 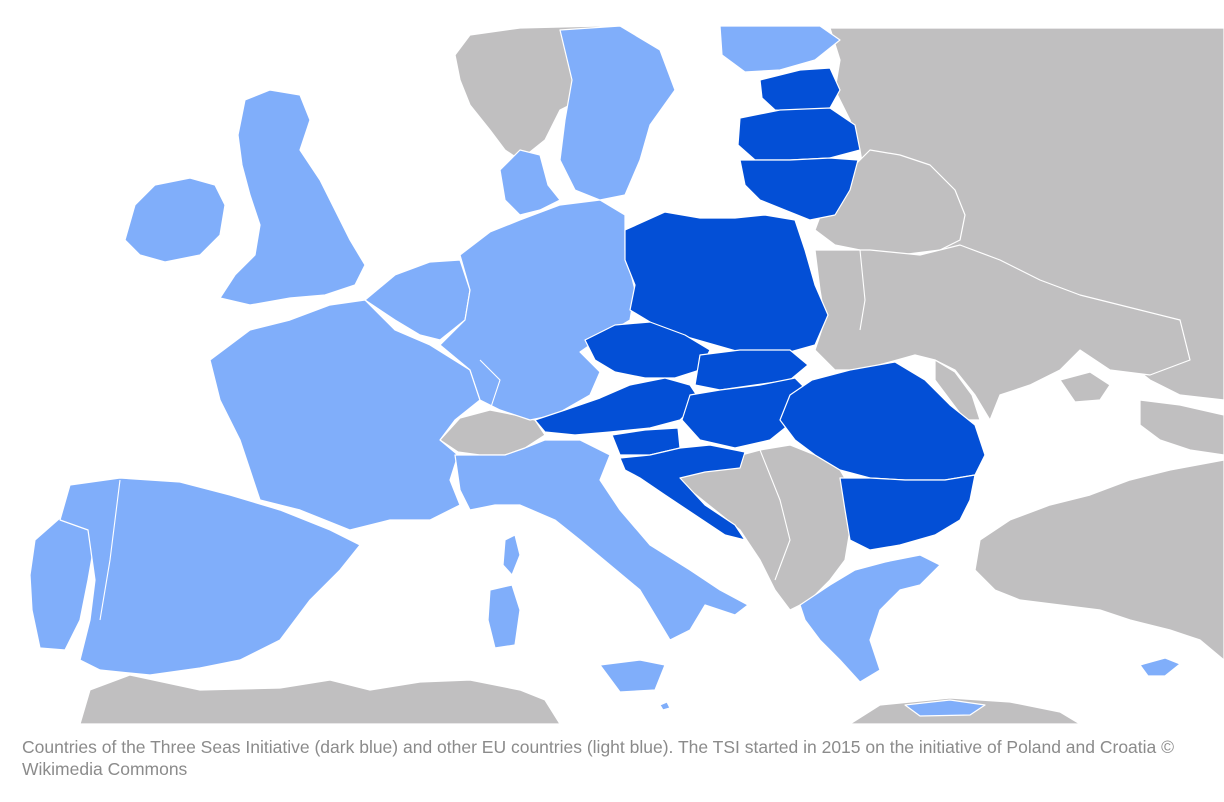 What do you see at coordinates (957, 390) in the screenshot?
I see `country-moldova` at bounding box center [957, 390].